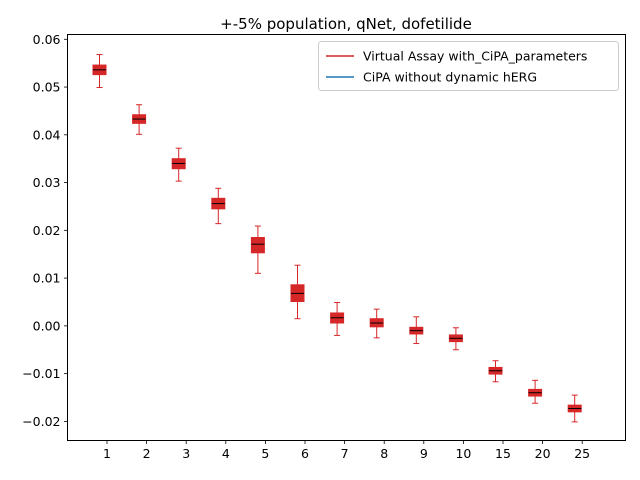  What do you see at coordinates (47, 134) in the screenshot?
I see `y-tick-label: 0.04` at bounding box center [47, 134].